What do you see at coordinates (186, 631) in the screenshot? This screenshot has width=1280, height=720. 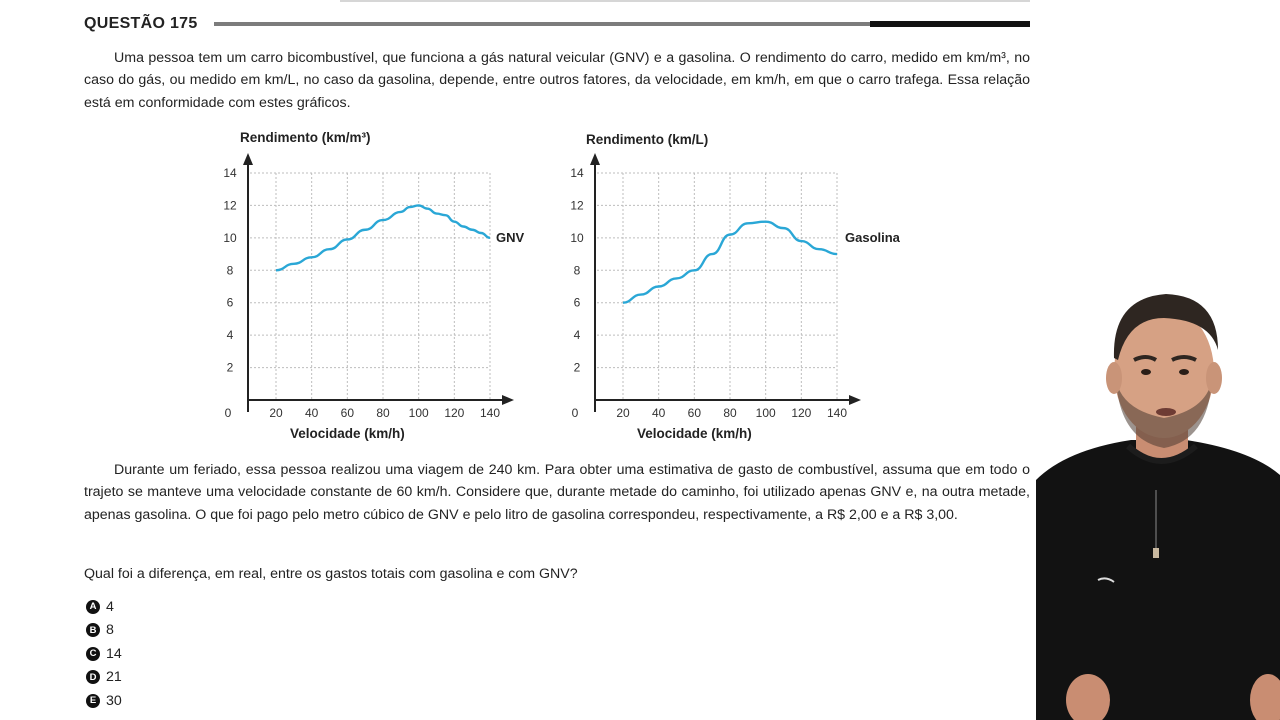 I see `option-b: B 8` at bounding box center [186, 631].